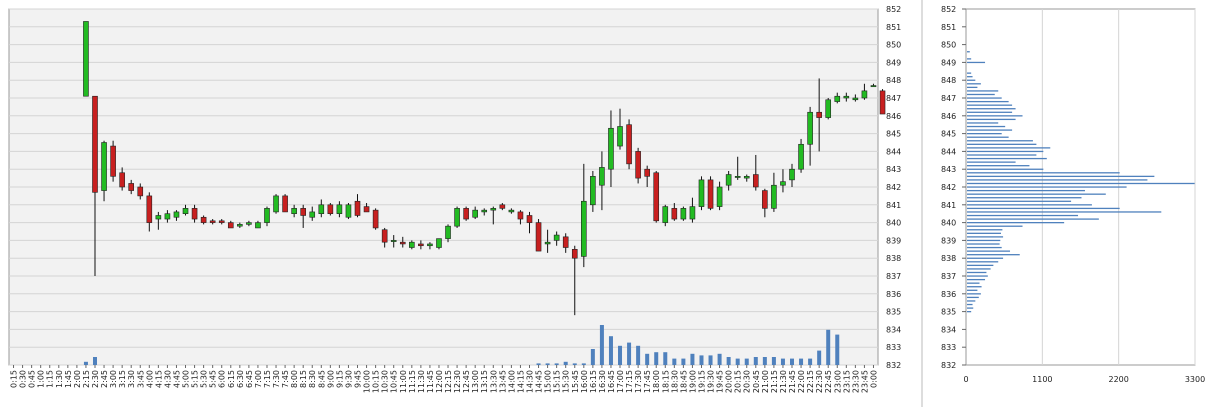 This screenshot has width=1211, height=407. What do you see at coordinates (783, 381) in the screenshot?
I see `x-tick-label: 21:30` at bounding box center [783, 381].